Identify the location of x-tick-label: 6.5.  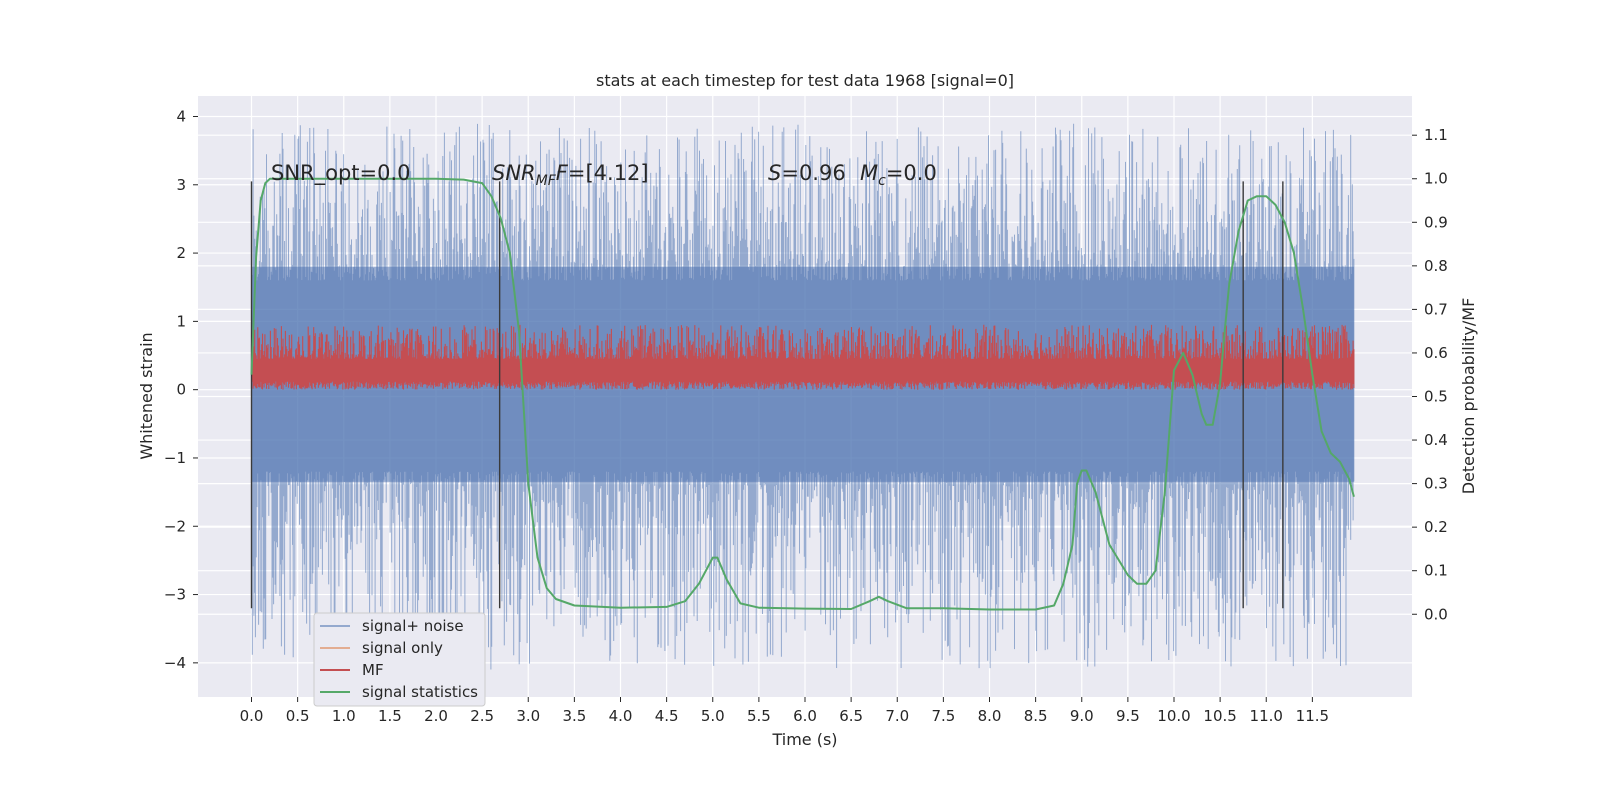
(851, 716).